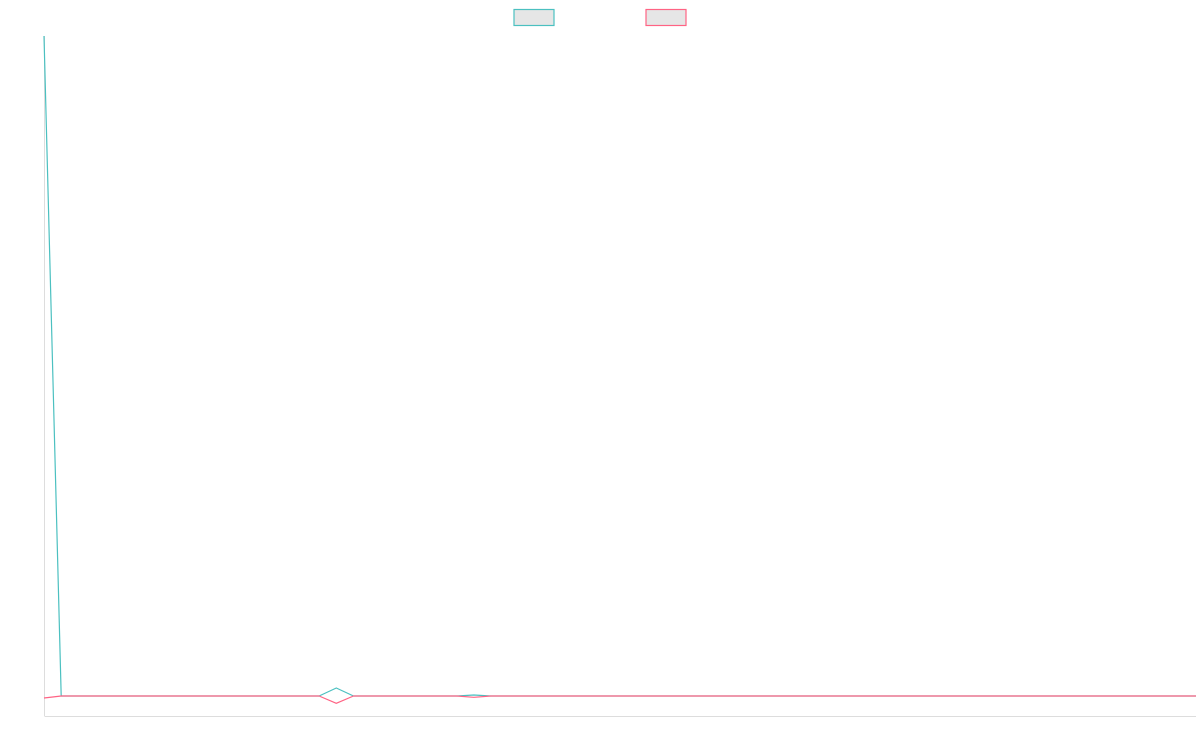 The image size is (1200, 750). What do you see at coordinates (600, 17) in the screenshot?
I see `legend` at bounding box center [600, 17].